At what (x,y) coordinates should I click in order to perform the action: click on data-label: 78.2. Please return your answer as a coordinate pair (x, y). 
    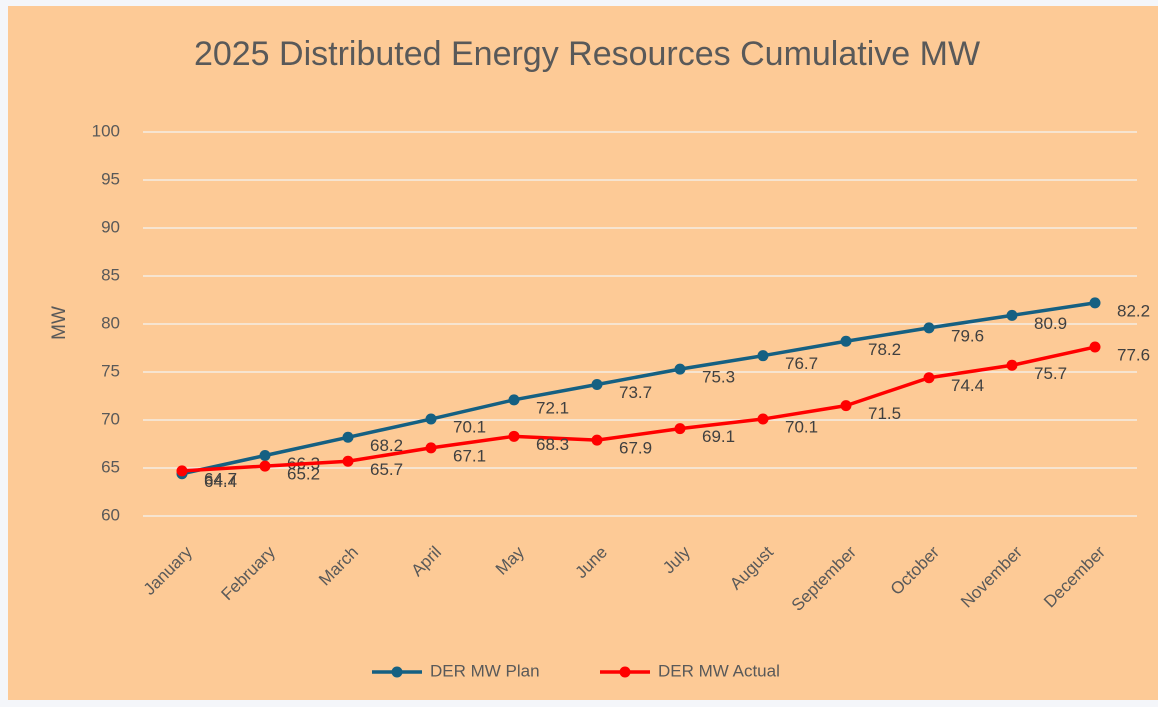
    Looking at the image, I should click on (884, 349).